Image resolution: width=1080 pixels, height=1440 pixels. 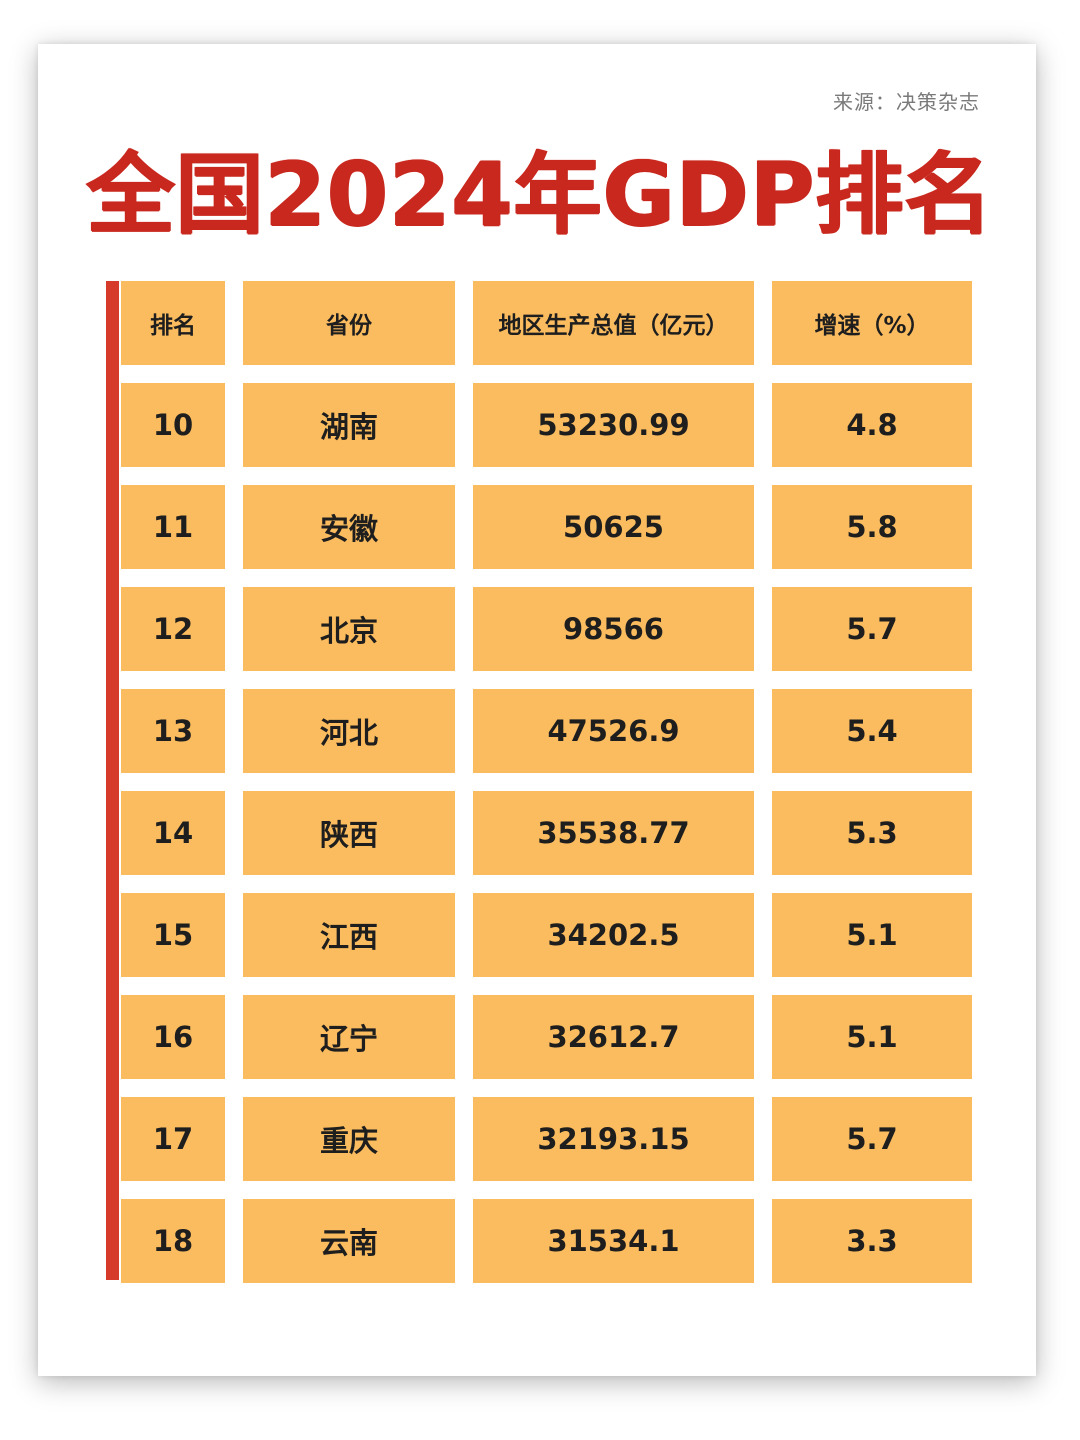 What do you see at coordinates (173, 935) in the screenshot?
I see `rank-cell: 15` at bounding box center [173, 935].